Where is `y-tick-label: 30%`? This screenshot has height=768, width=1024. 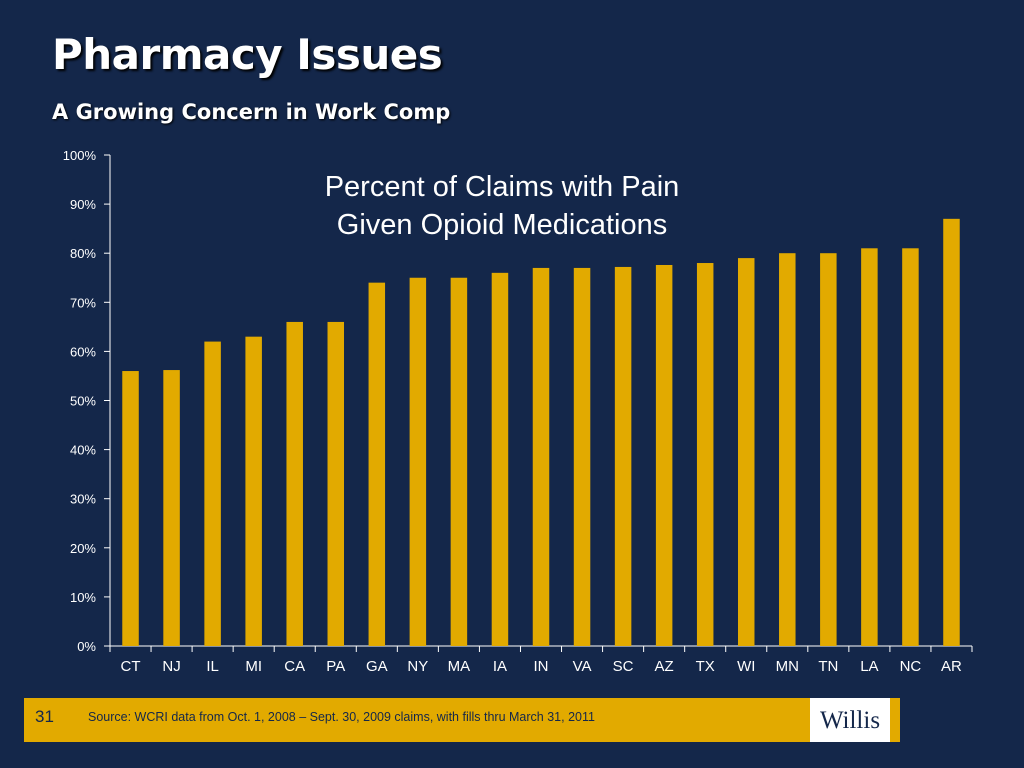
y-tick-label: 30% is located at coordinates (83, 499).